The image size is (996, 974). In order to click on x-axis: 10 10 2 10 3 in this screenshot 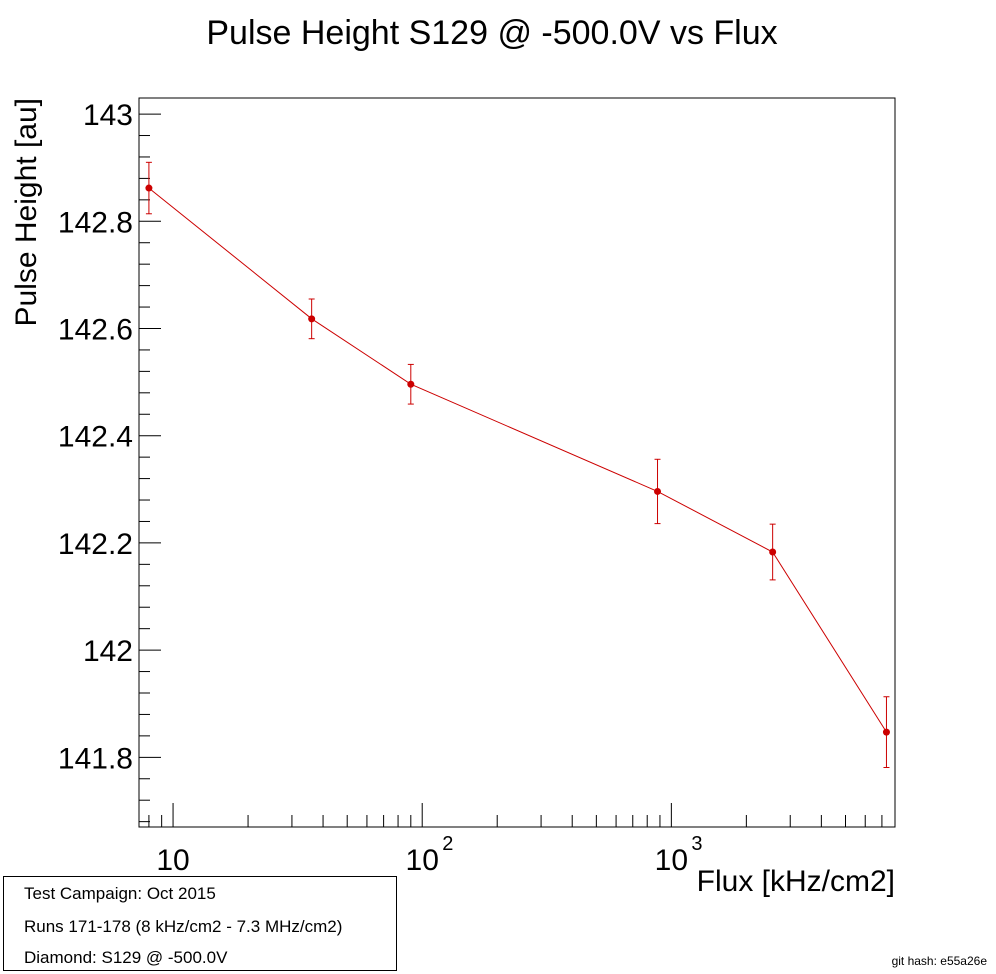, I will do `click(515, 840)`.